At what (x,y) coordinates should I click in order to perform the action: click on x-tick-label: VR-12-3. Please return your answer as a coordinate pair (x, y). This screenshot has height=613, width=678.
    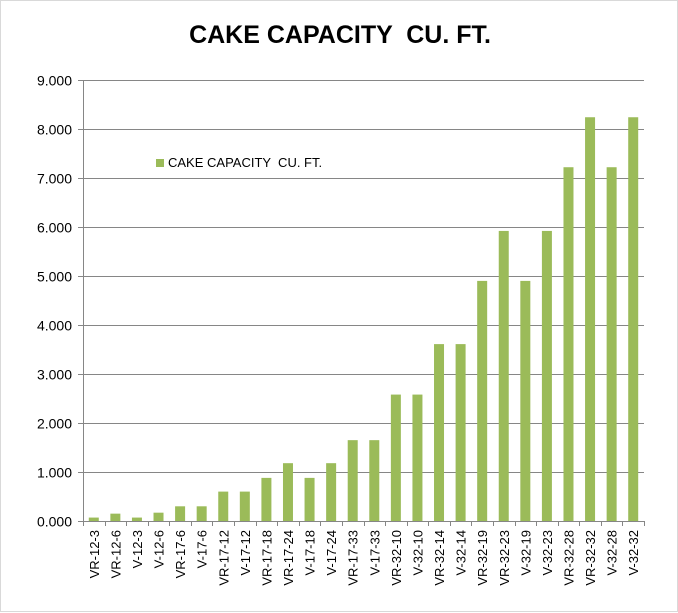
    Looking at the image, I should click on (94, 554).